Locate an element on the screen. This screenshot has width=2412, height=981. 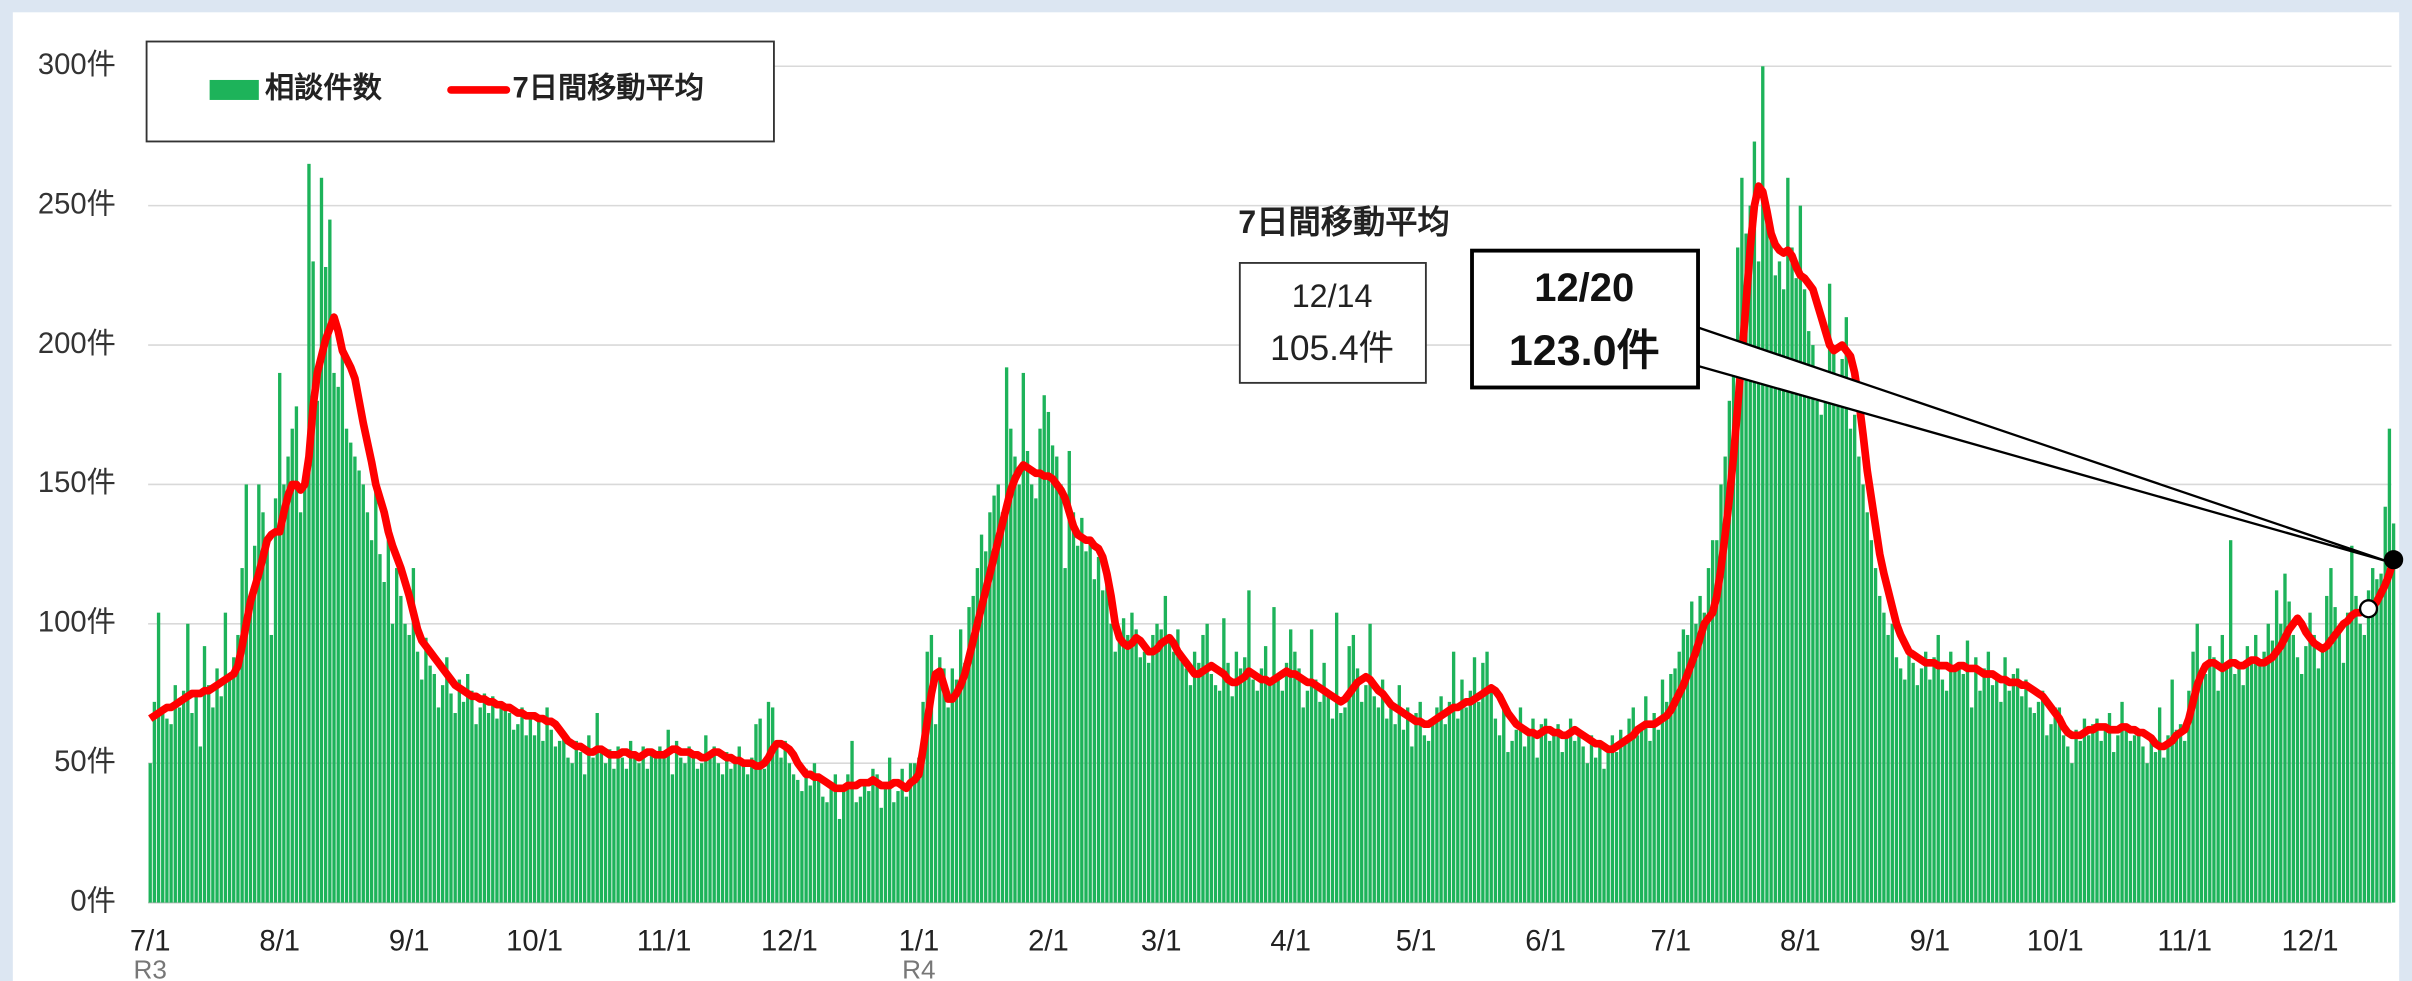
legend-label: 相談件数 is located at coordinates (324, 88).